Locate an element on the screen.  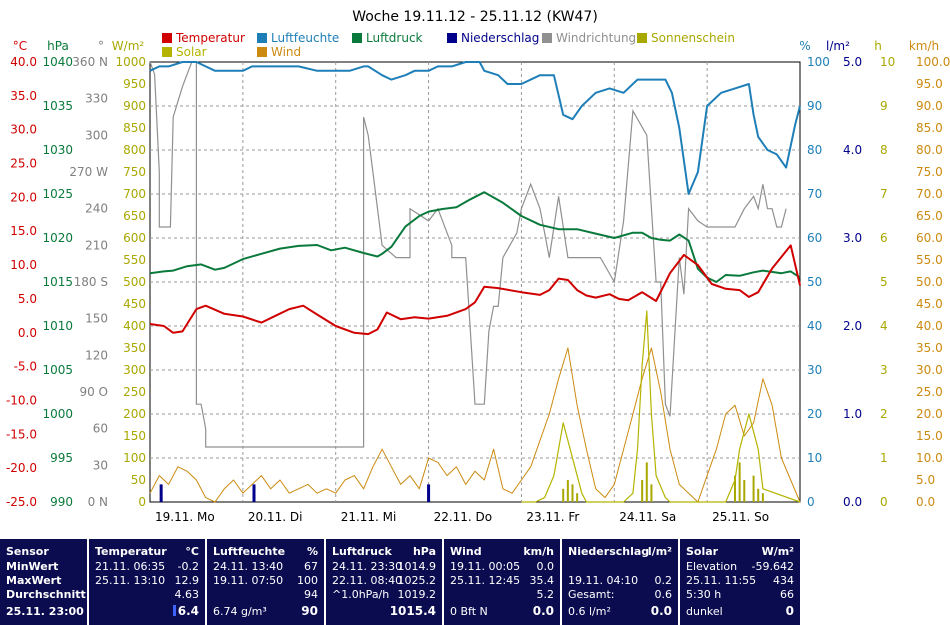
axis-tick-wind: 75.0 is located at coordinates (929, 172).